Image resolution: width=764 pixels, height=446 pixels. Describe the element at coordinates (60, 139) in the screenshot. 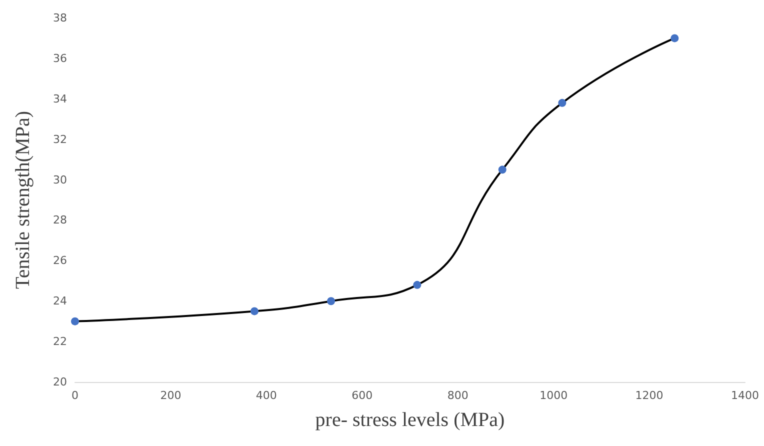

I see `y-tick-label: 32` at that location.